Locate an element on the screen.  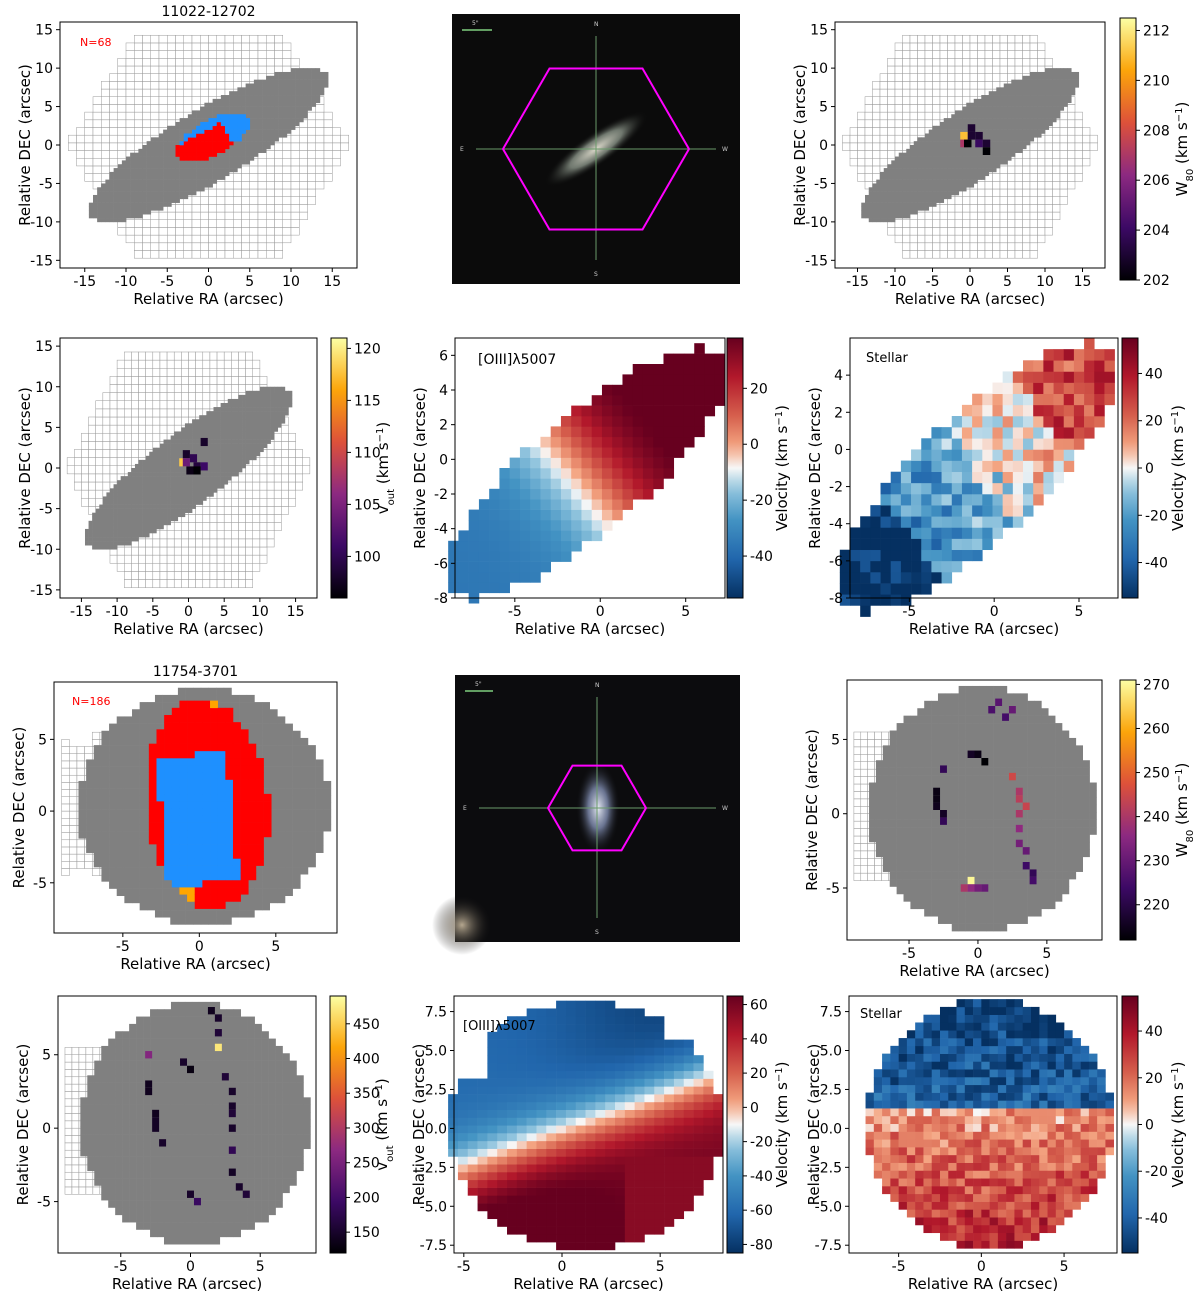
x-tick-label: -5 is located at coordinates (167, 282).